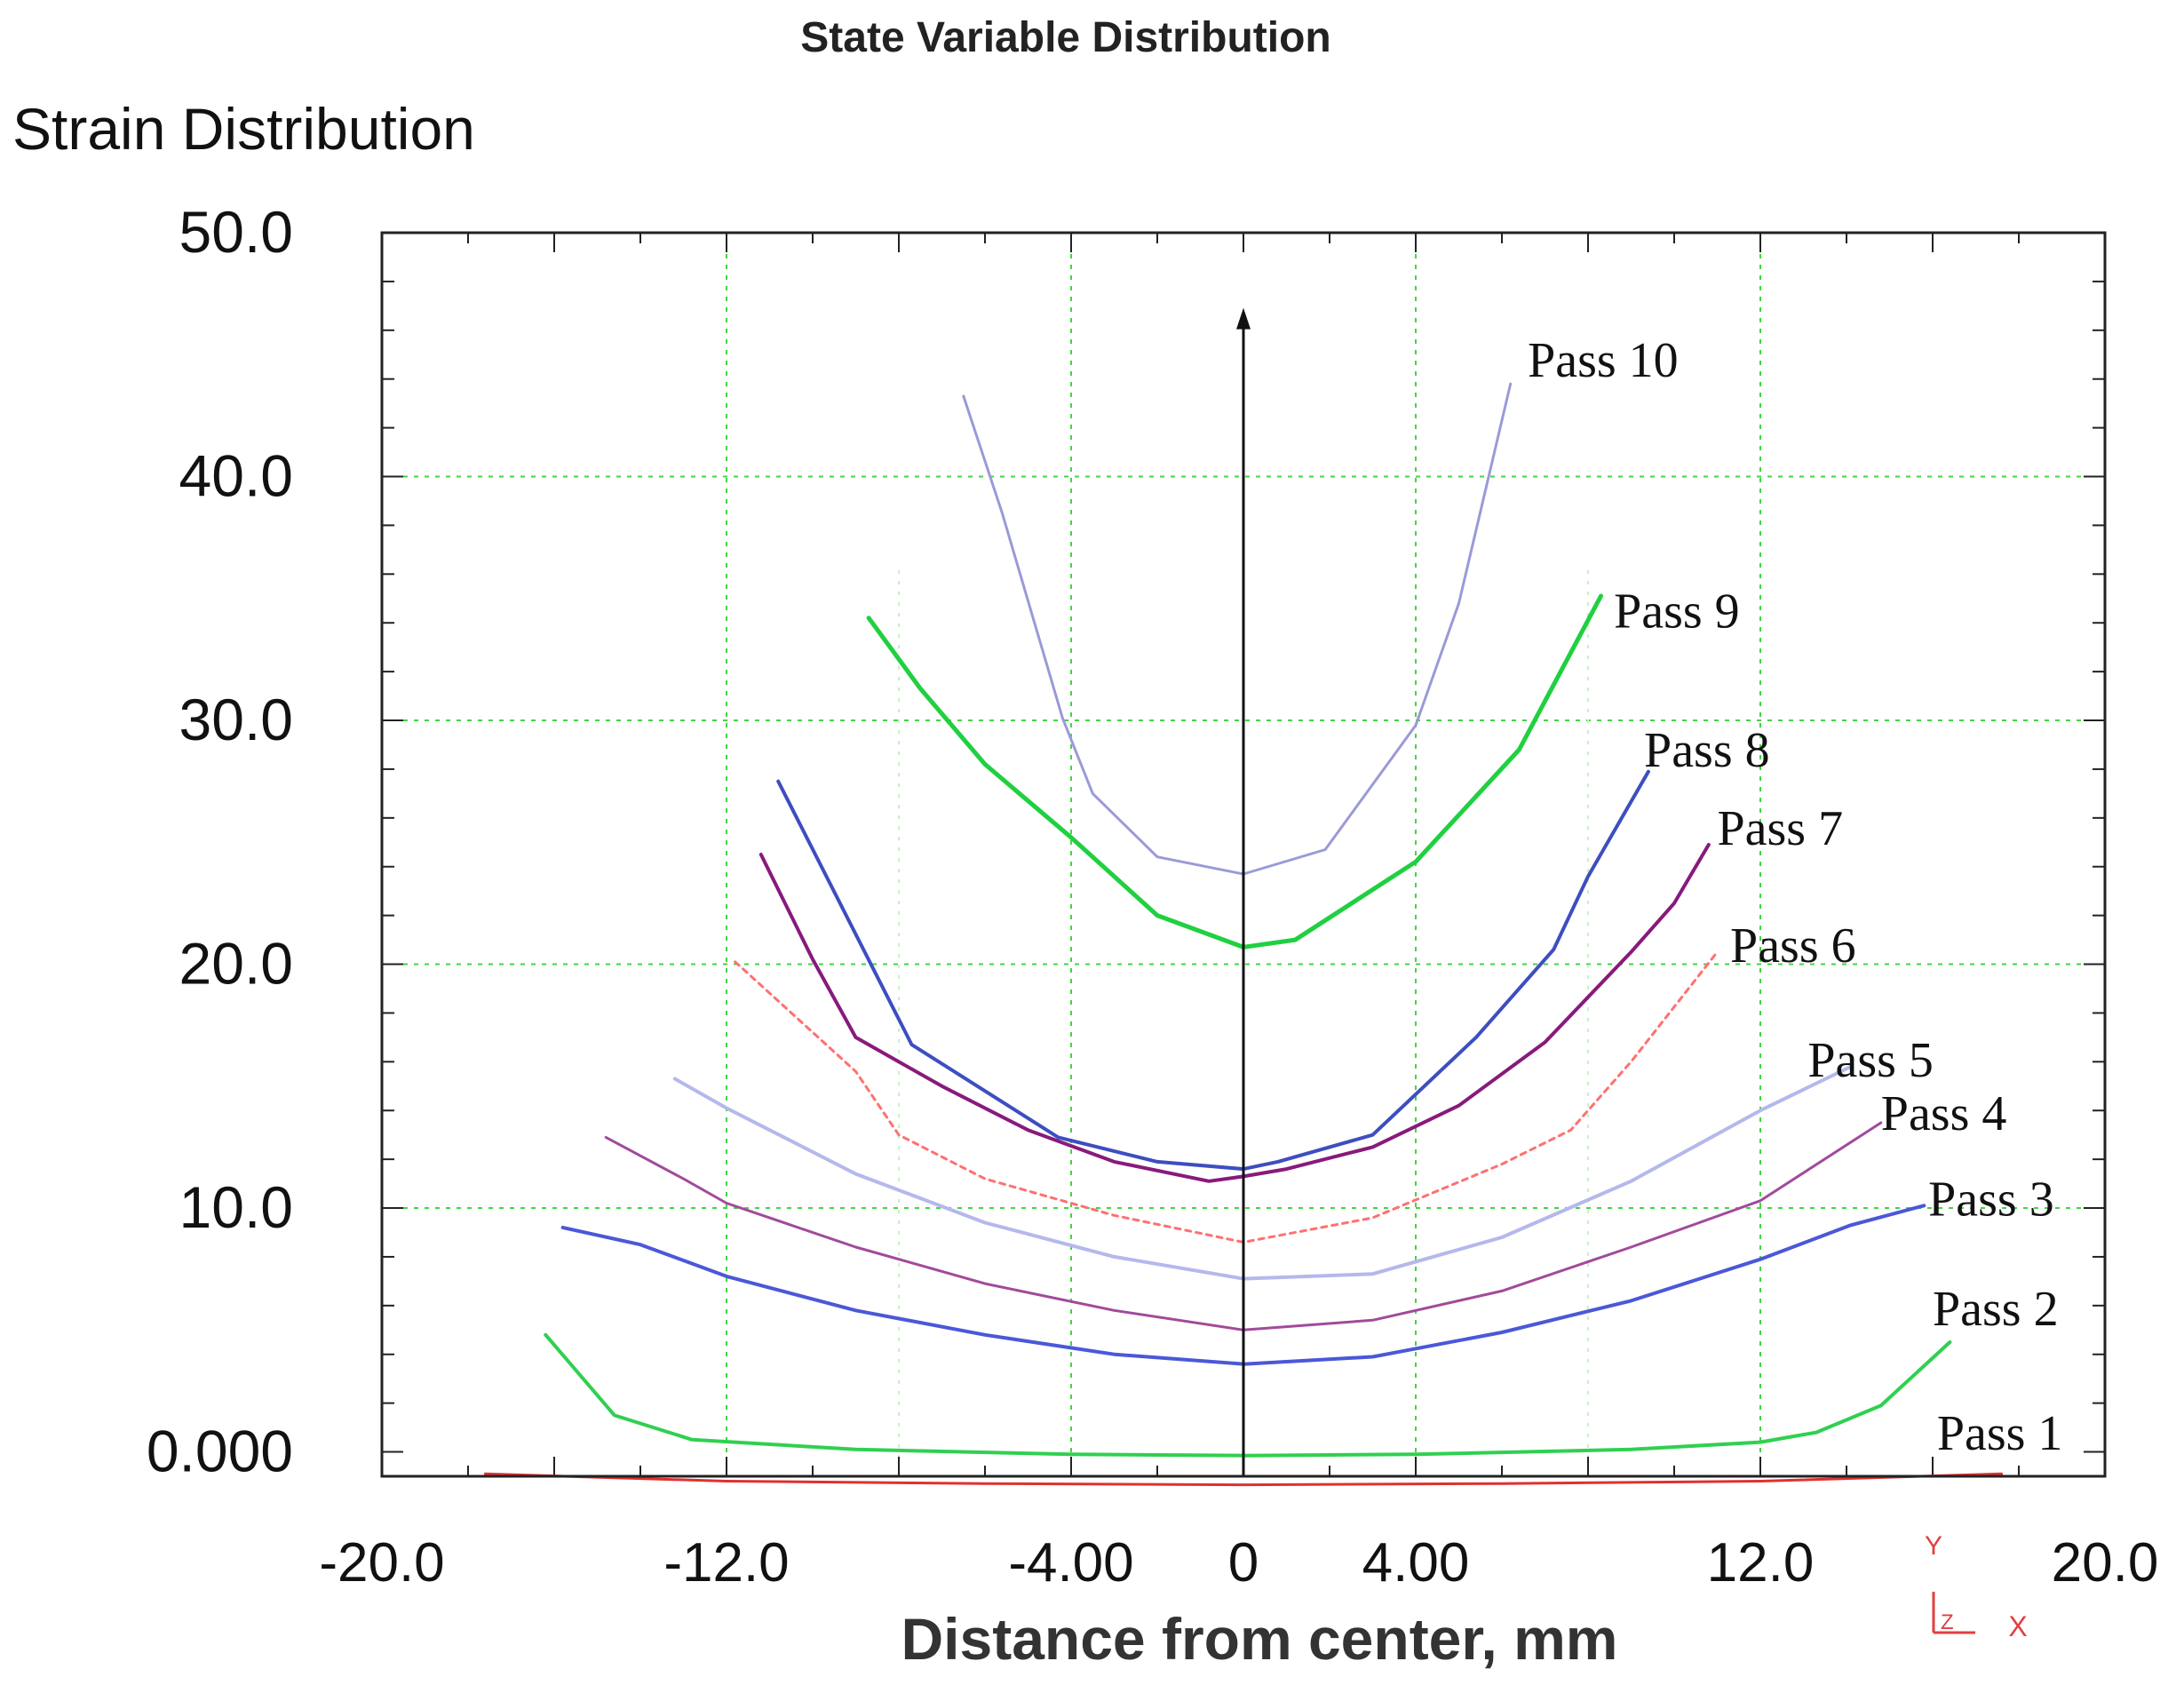  Describe the element at coordinates (236, 232) in the screenshot. I see `y-tick-label: 50.0` at that location.